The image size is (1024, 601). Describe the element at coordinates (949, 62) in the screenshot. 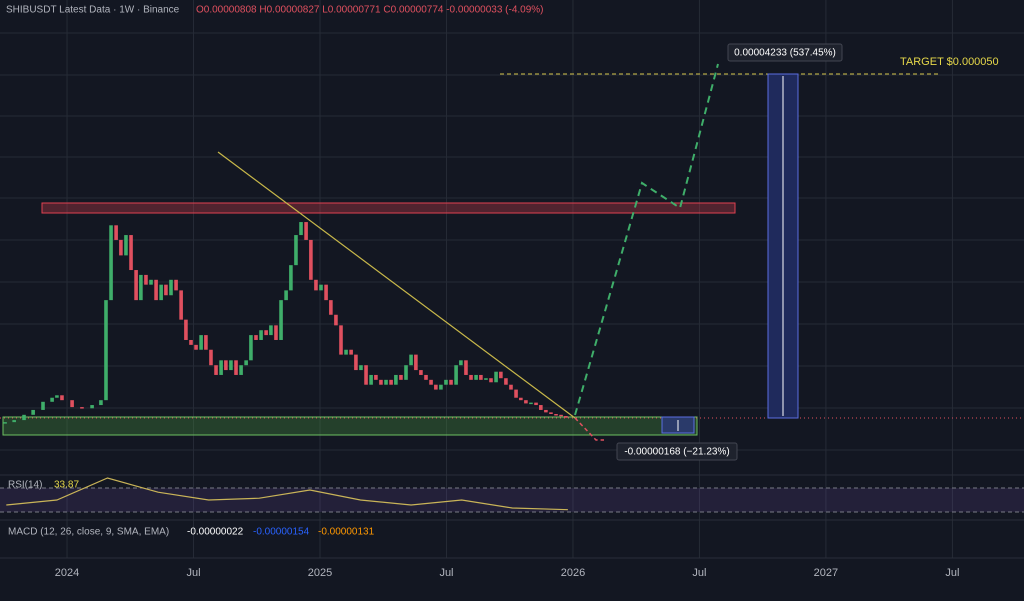

I see `target-label: TARGET $0.000050` at that location.